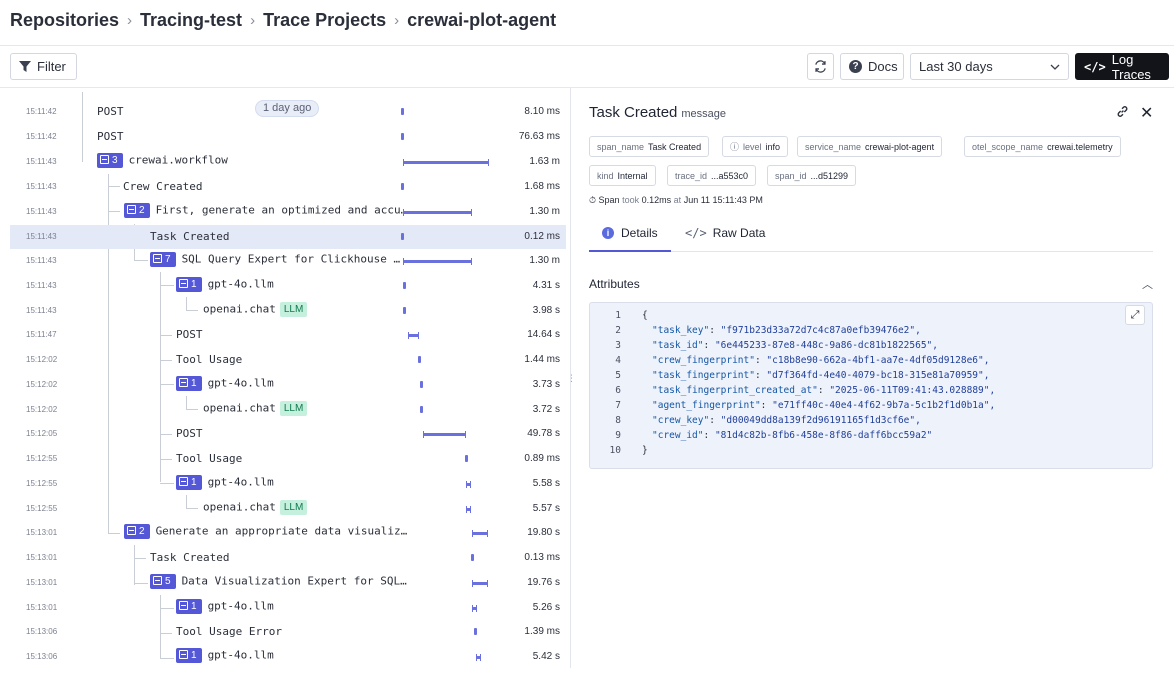 The height and width of the screenshot is (681, 1174). I want to click on chip-value: crewai-plot-agent, so click(900, 146).